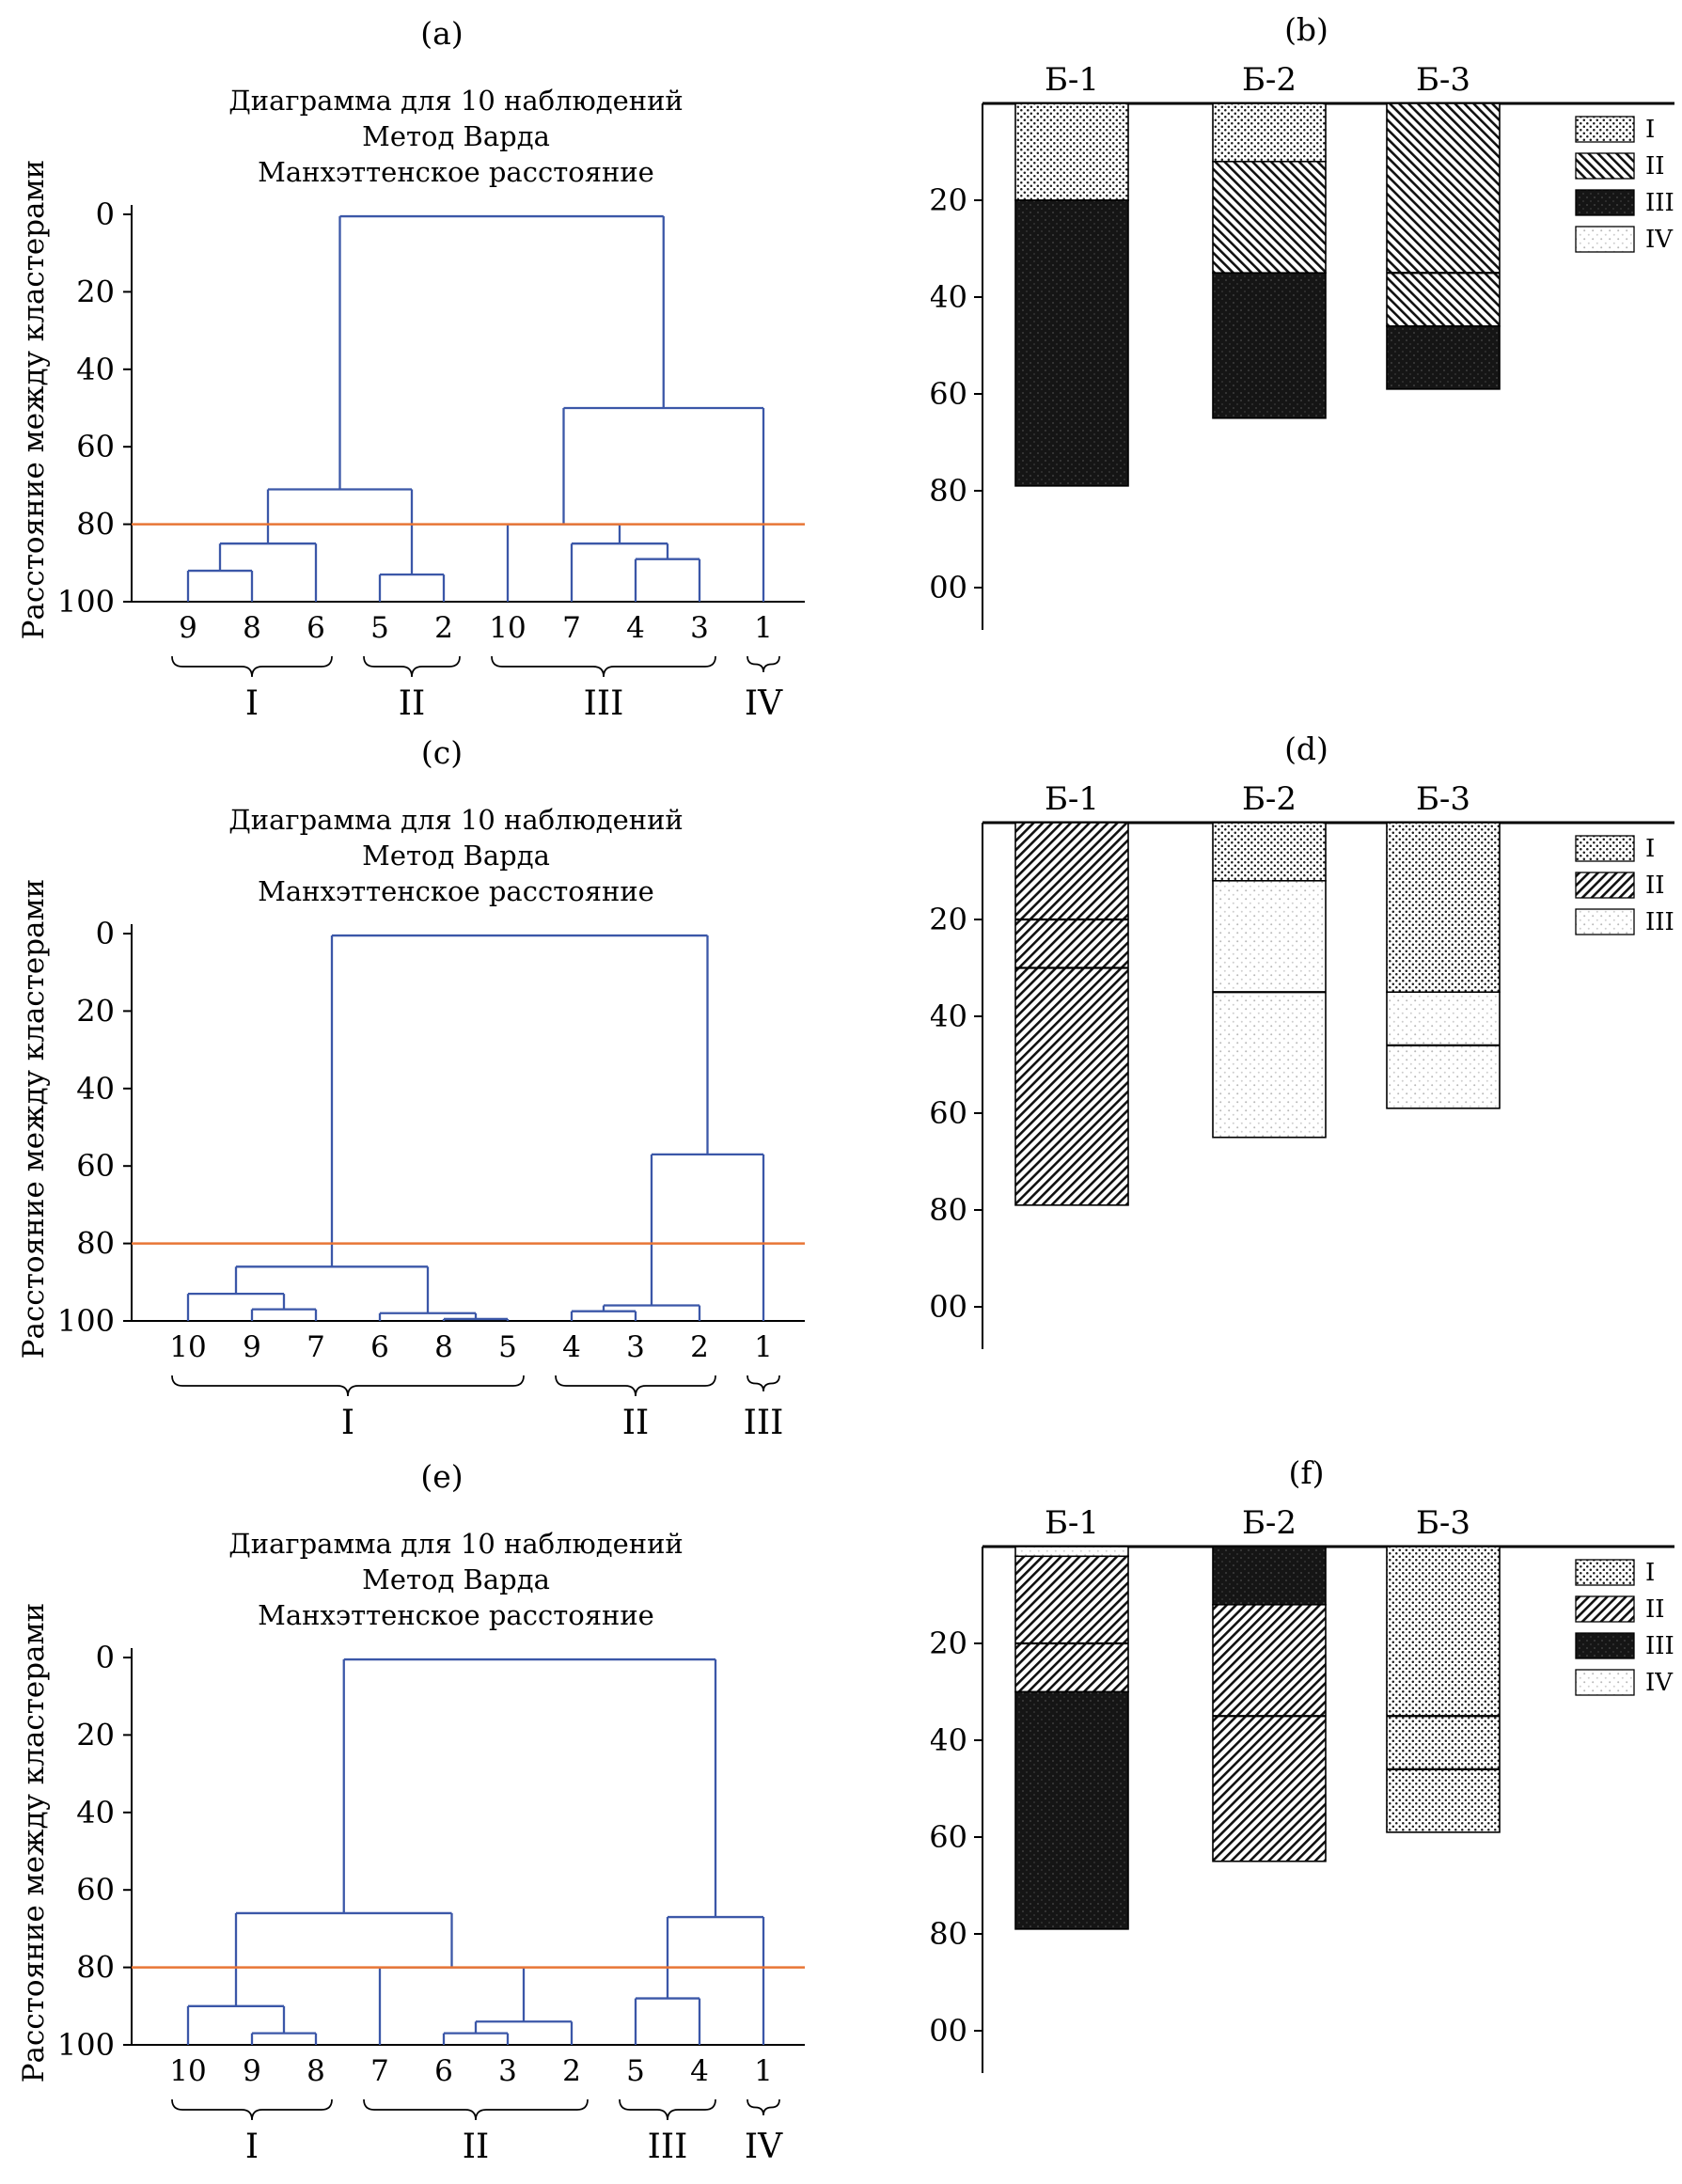 Image resolution: width=1682 pixels, height=2184 pixels. I want to click on panel-c-label: (c), so click(442, 752).